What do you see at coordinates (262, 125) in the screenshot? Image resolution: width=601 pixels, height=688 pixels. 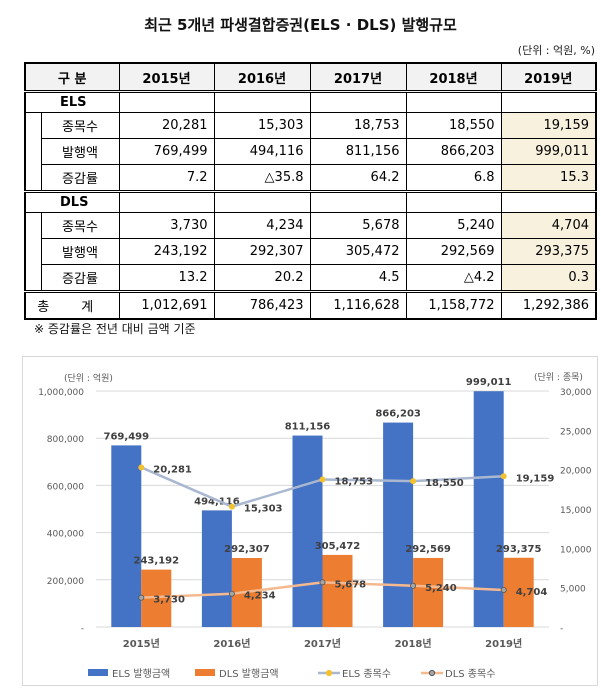 I see `value-cell: 15,303` at bounding box center [262, 125].